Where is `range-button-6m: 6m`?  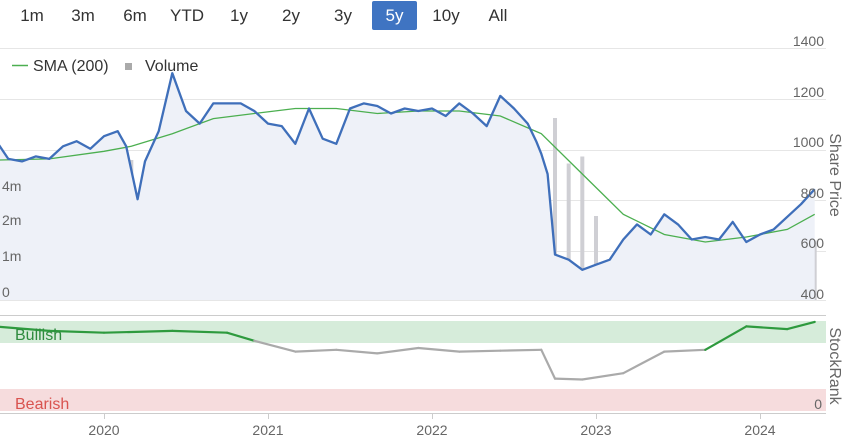 range-button-6m: 6m is located at coordinates (135, 15).